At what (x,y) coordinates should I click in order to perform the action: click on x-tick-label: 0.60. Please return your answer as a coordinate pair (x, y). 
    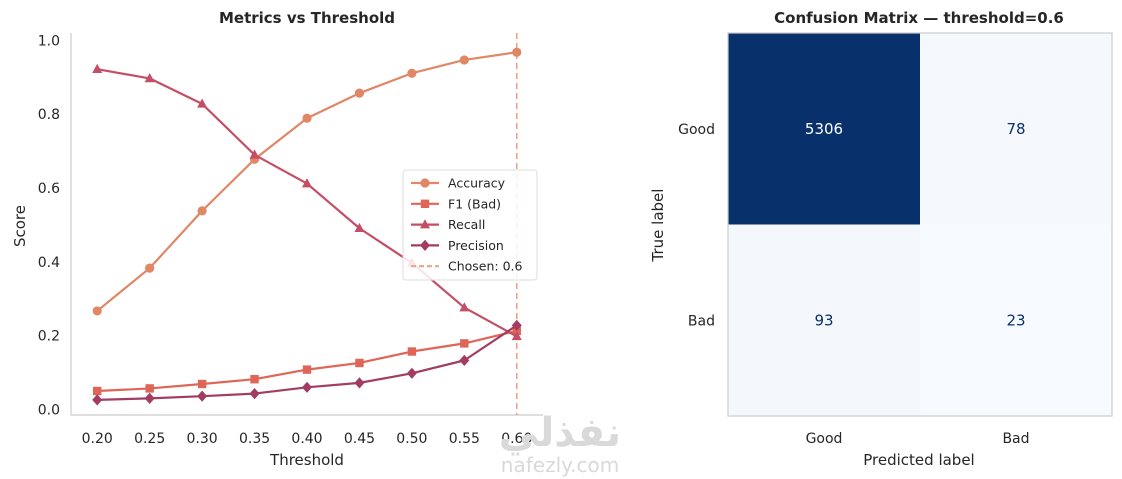
    Looking at the image, I should click on (516, 439).